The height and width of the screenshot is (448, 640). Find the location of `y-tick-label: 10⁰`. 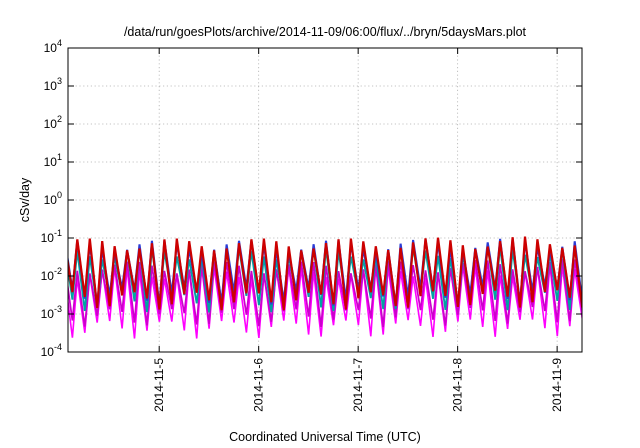

y-tick-label: 10⁰ is located at coordinates (53, 198).